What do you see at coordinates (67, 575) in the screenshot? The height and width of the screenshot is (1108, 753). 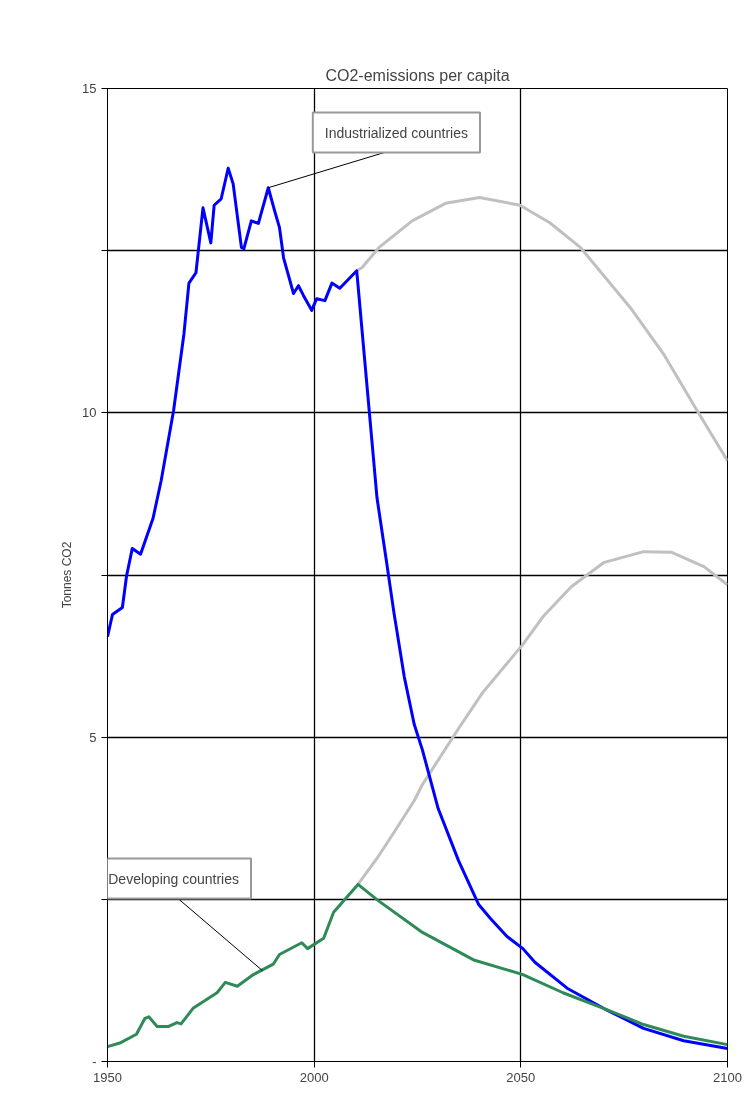 I see `y-axis-title: Tonnes CO2` at bounding box center [67, 575].